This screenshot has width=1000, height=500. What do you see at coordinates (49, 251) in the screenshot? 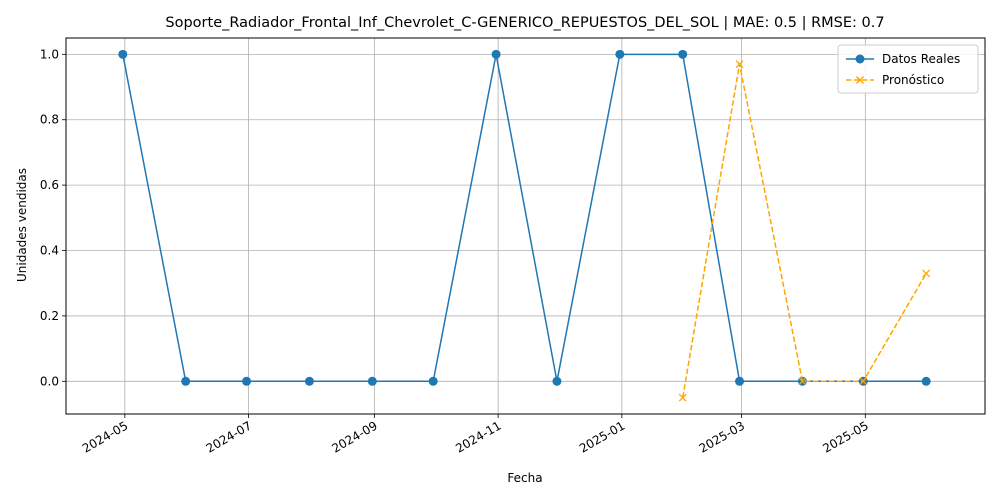
I see `y-tick-label: 0.4` at bounding box center [49, 251].